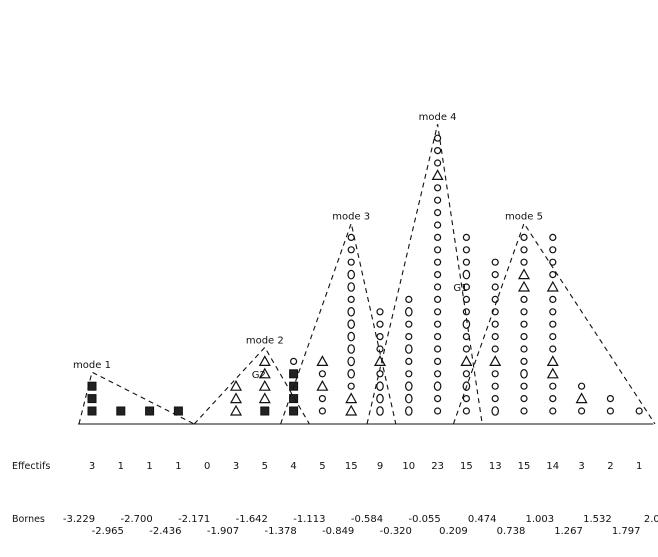 The width and height of the screenshot is (658, 557). Describe the element at coordinates (408, 466) in the screenshot. I see `count-value: 10` at that location.